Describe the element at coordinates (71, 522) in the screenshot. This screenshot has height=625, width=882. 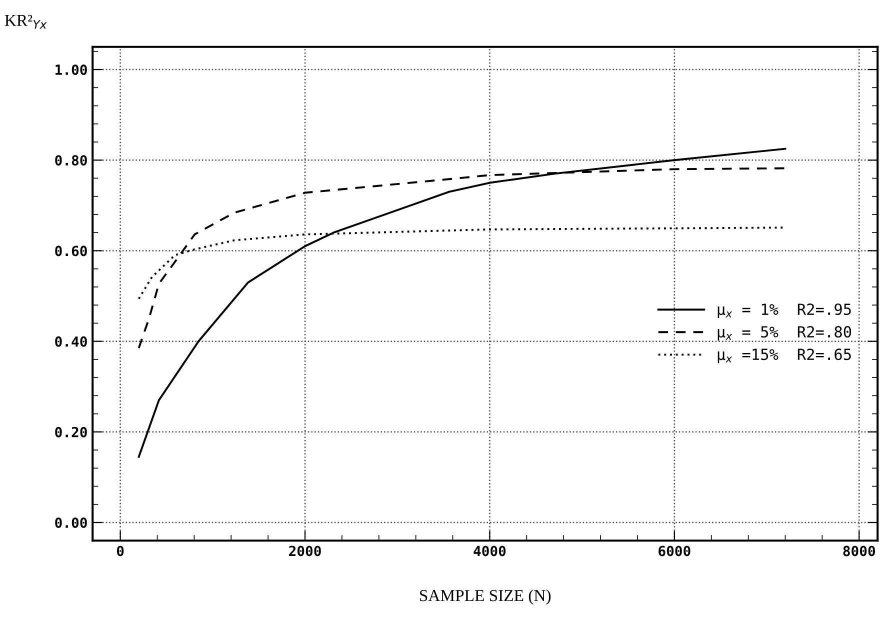
I see `y-tick-label: 0.00` at that location.